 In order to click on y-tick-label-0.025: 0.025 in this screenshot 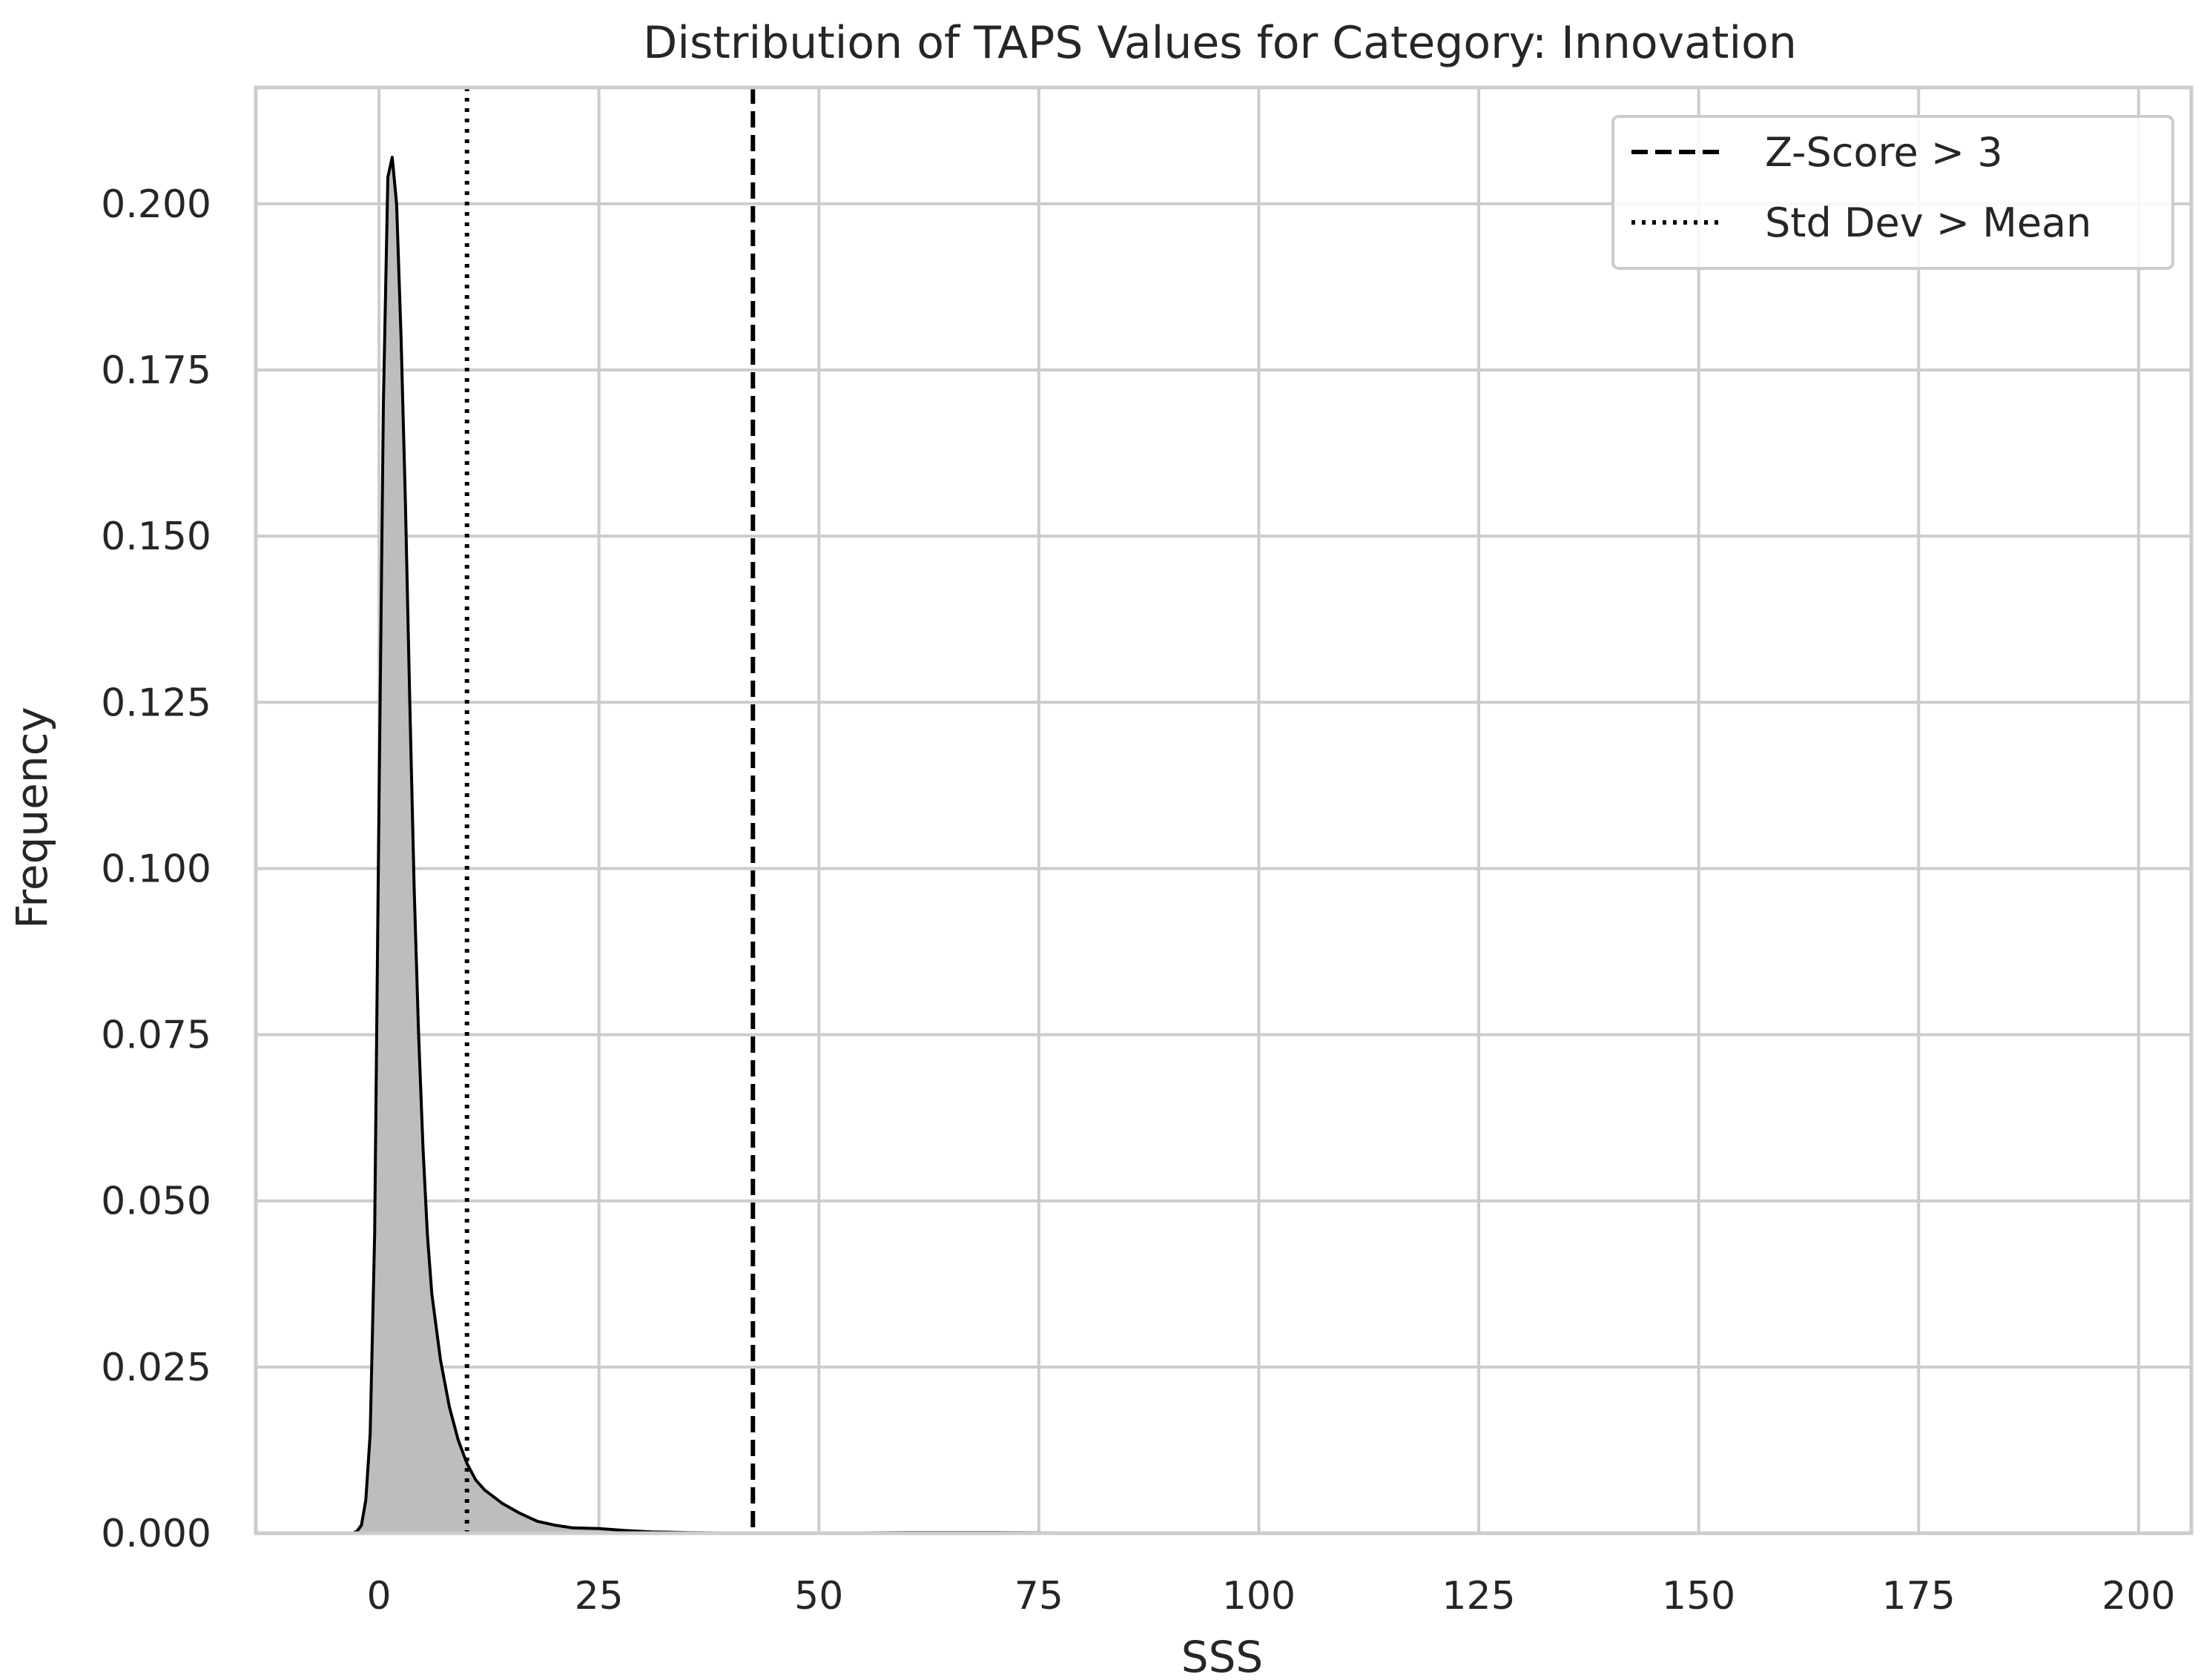, I will do `click(156, 1368)`.